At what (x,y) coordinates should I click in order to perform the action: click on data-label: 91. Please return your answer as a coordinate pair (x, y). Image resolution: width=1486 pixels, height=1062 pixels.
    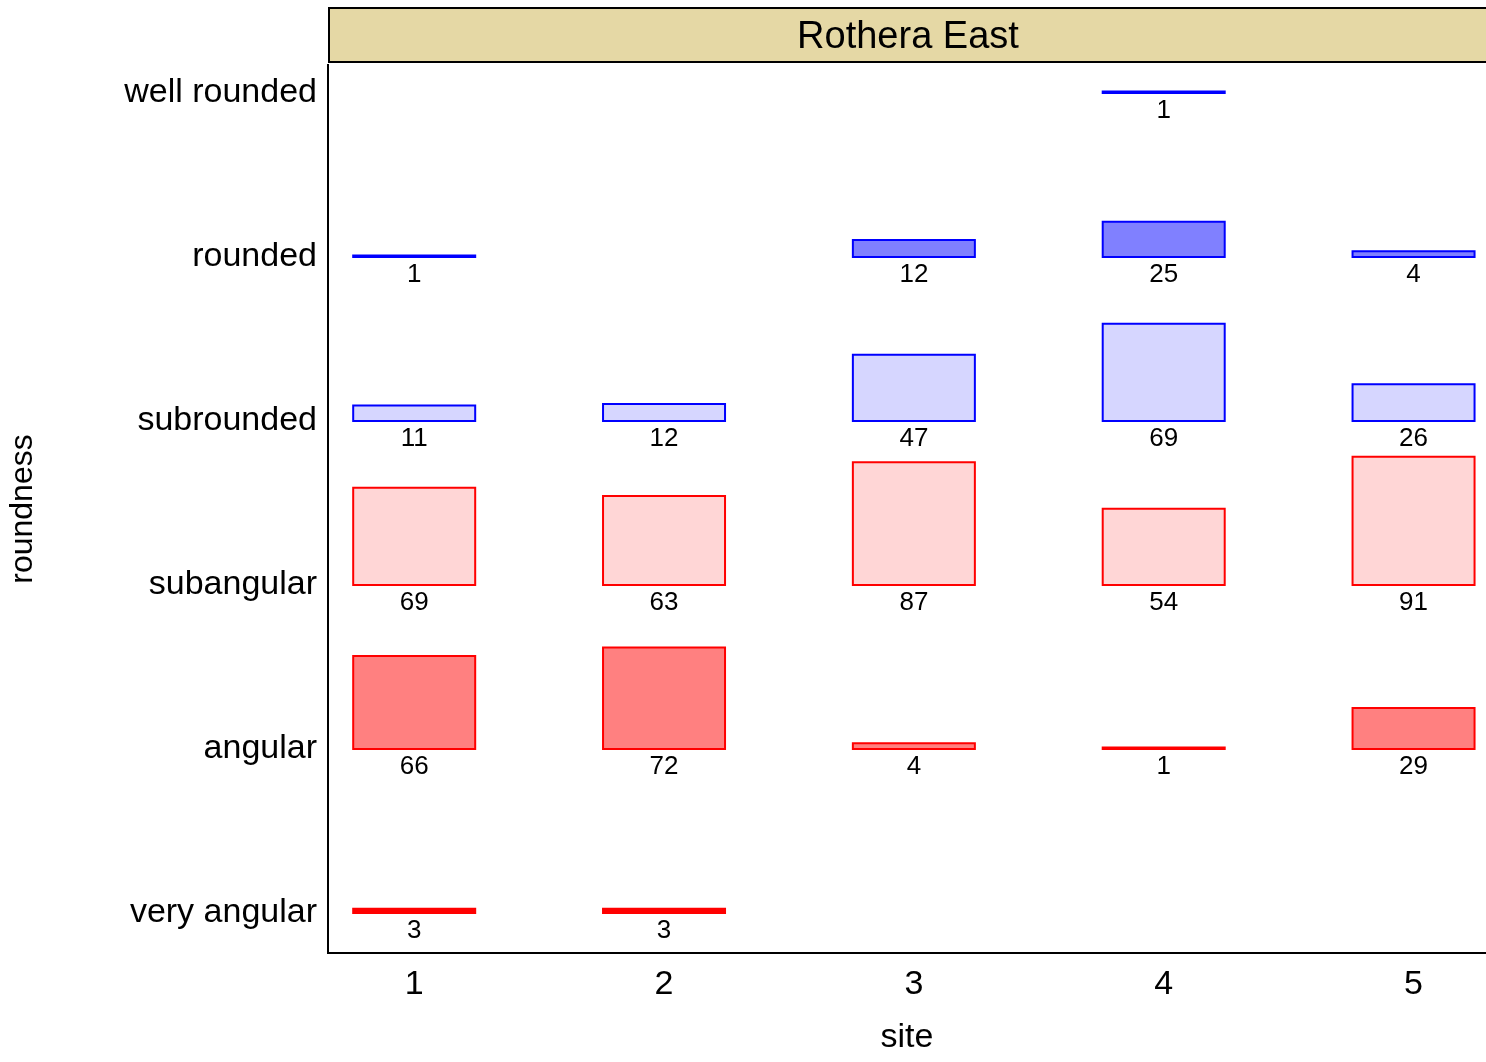
    Looking at the image, I should click on (1414, 601).